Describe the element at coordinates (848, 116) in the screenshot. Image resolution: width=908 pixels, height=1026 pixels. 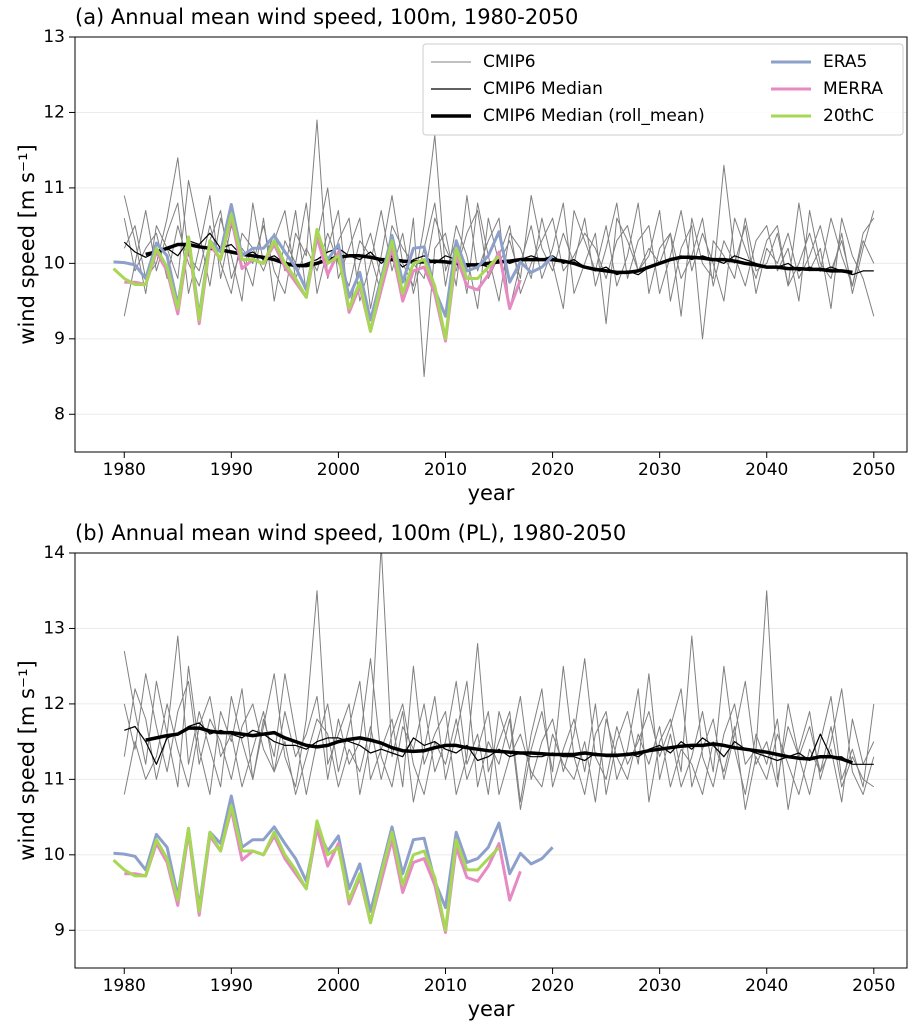
I see `legend-label: 20thC` at that location.